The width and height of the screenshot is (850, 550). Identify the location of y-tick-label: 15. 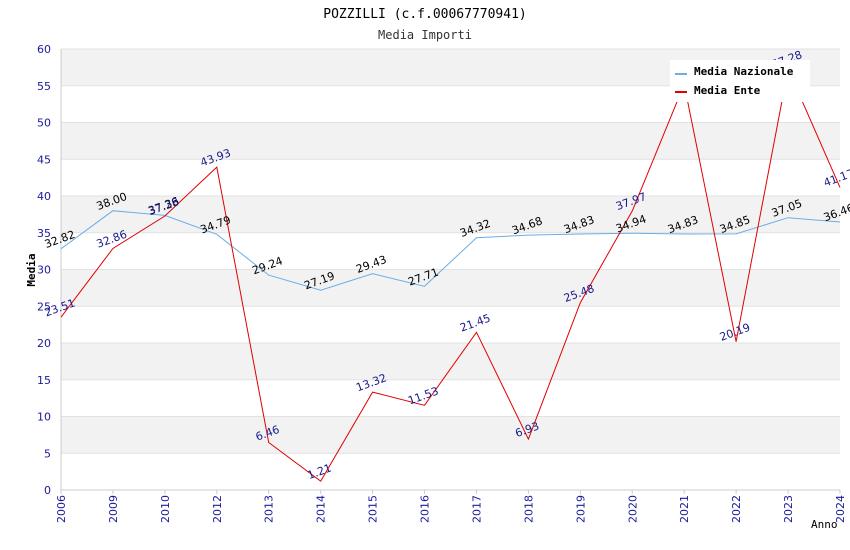
(44, 380).